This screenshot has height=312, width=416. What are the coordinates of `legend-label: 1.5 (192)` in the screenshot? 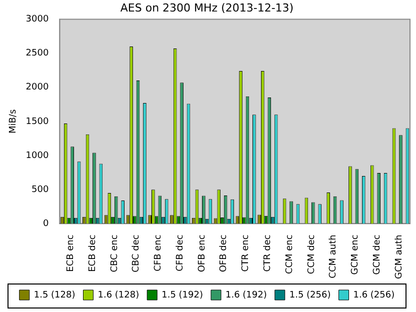 It's located at (182, 295).